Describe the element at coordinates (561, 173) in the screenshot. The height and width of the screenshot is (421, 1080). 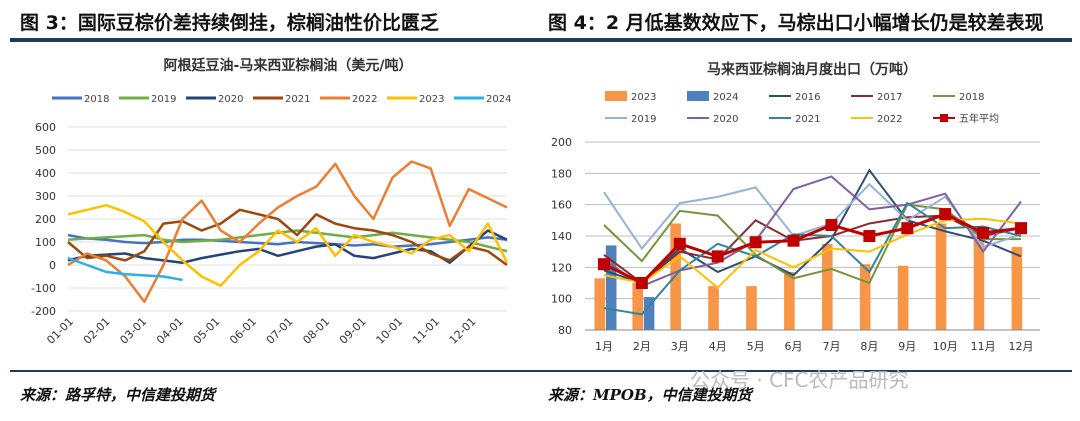
I see `y-tick-label: 180` at that location.